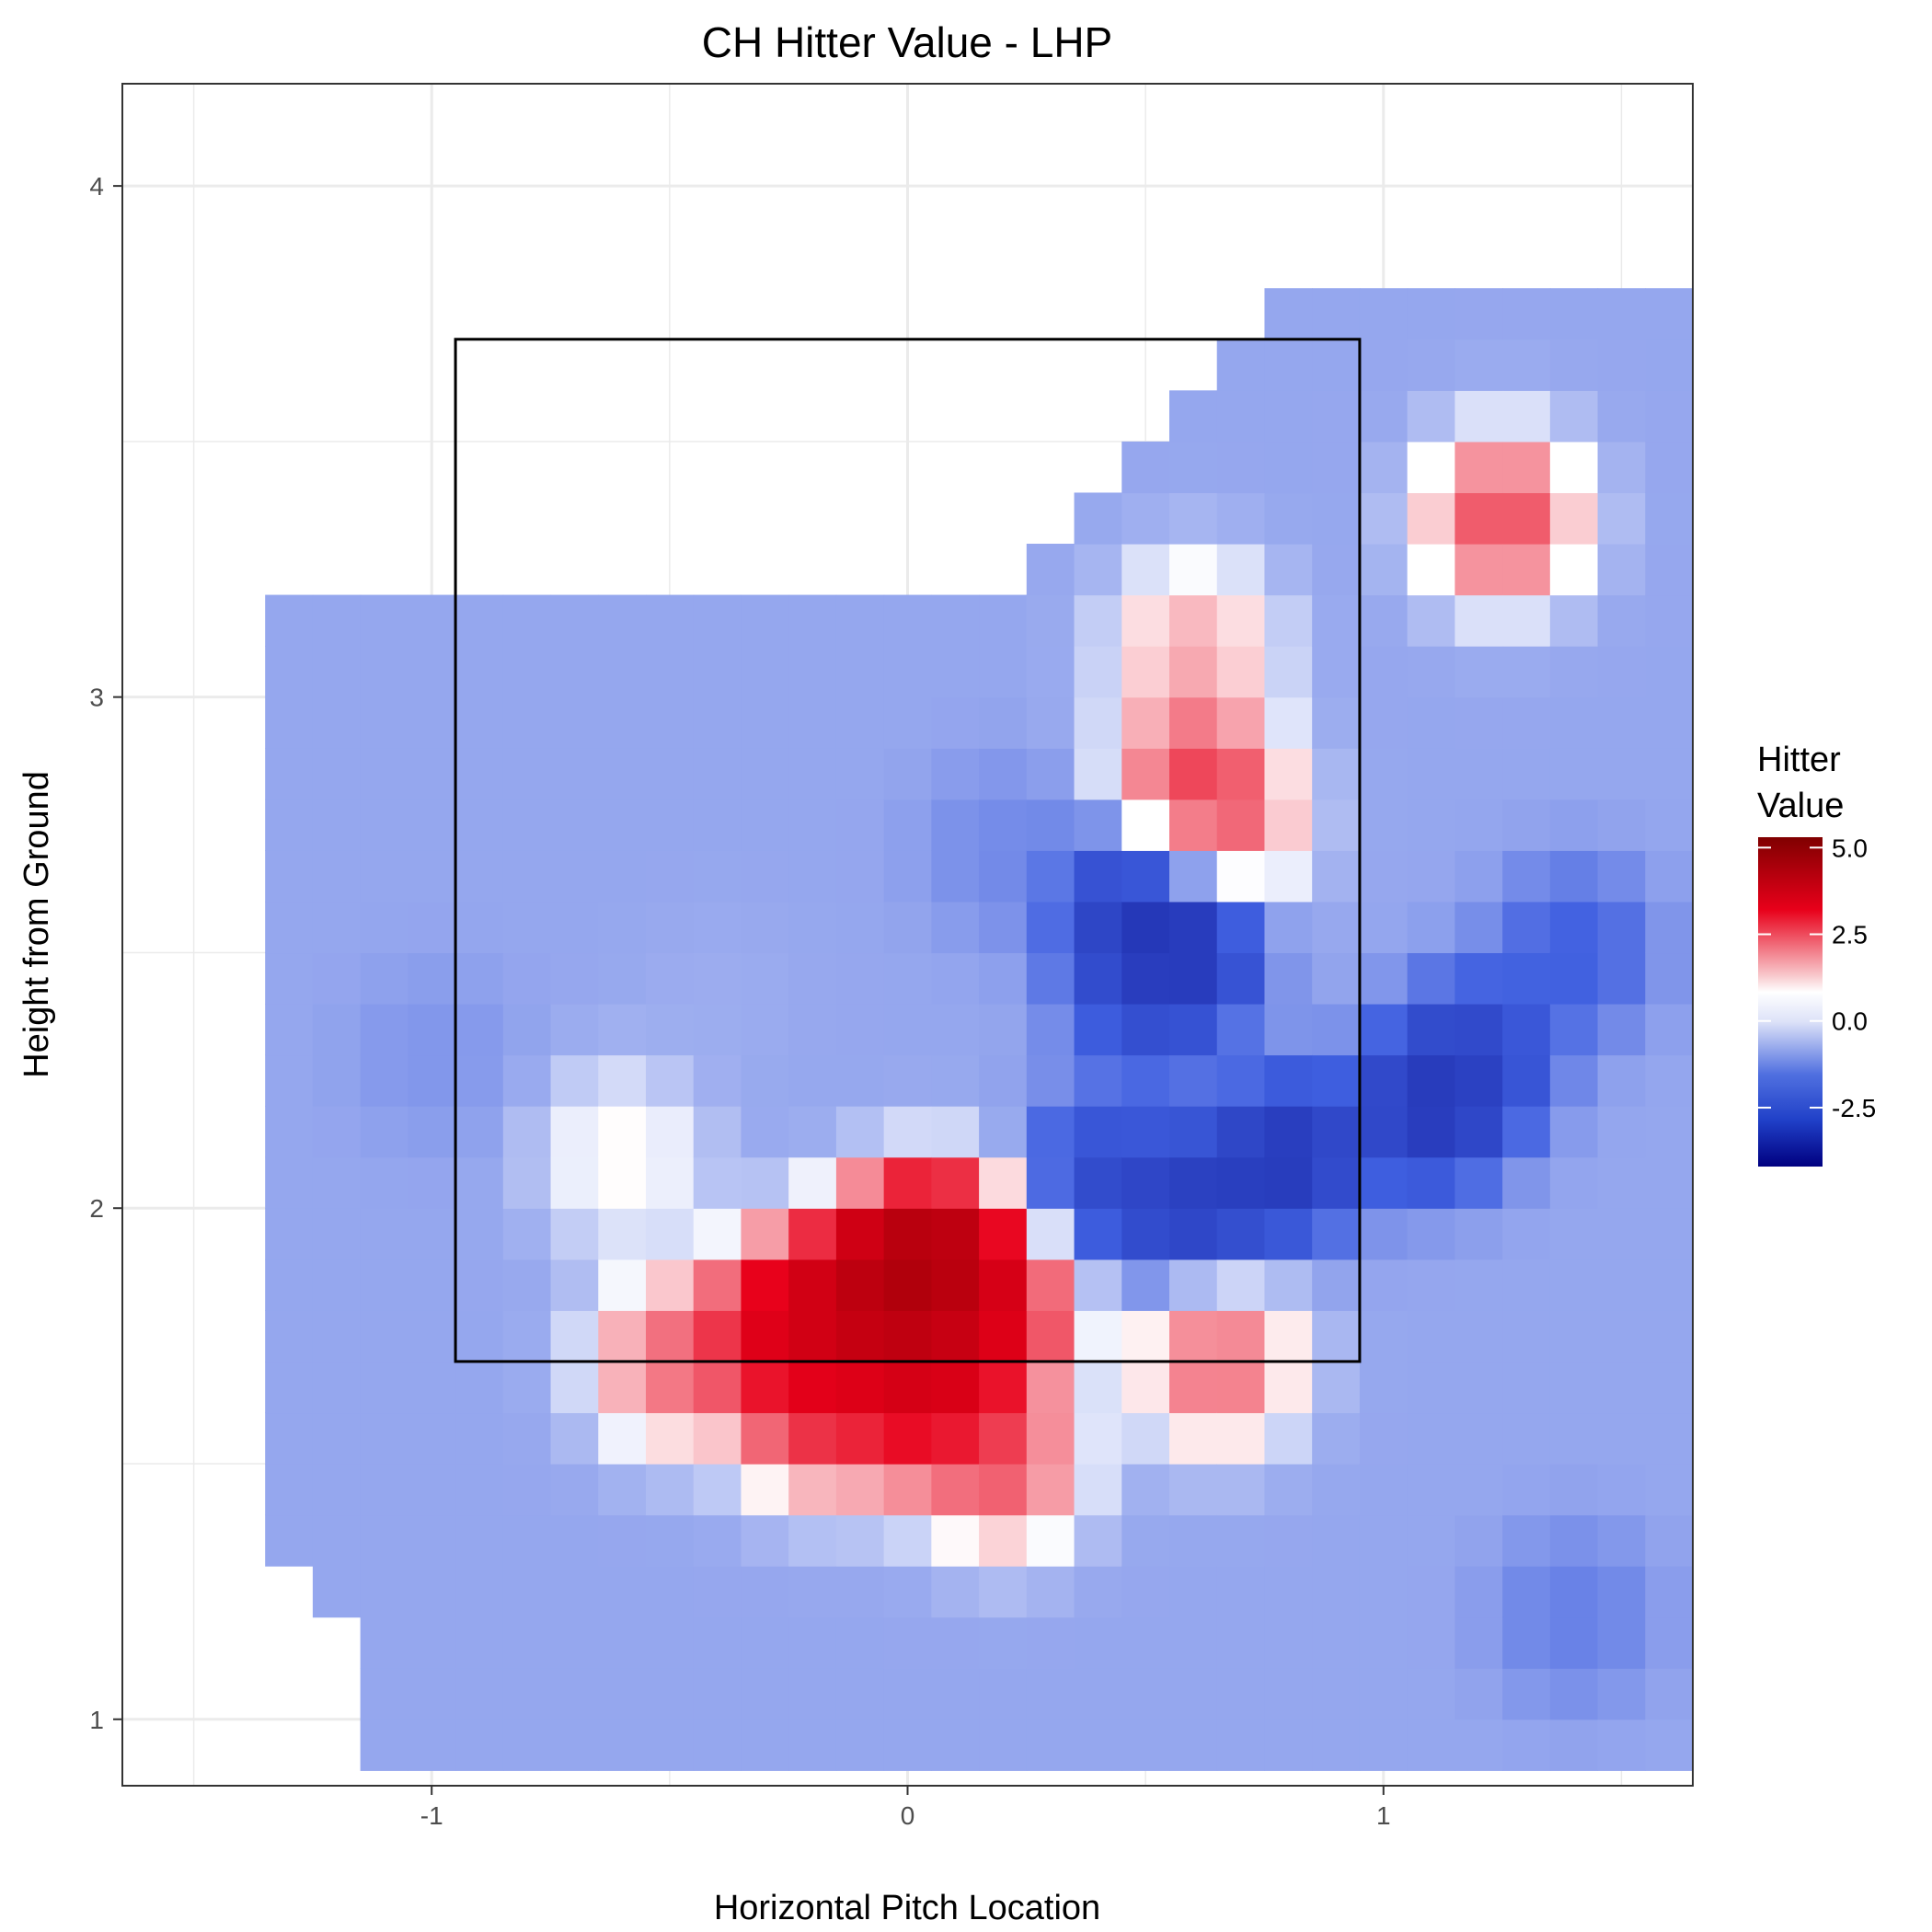  Describe the element at coordinates (1816, 954) in the screenshot. I see `legend: Hitter Value 5.0 2.5 0.0 -2.5` at that location.